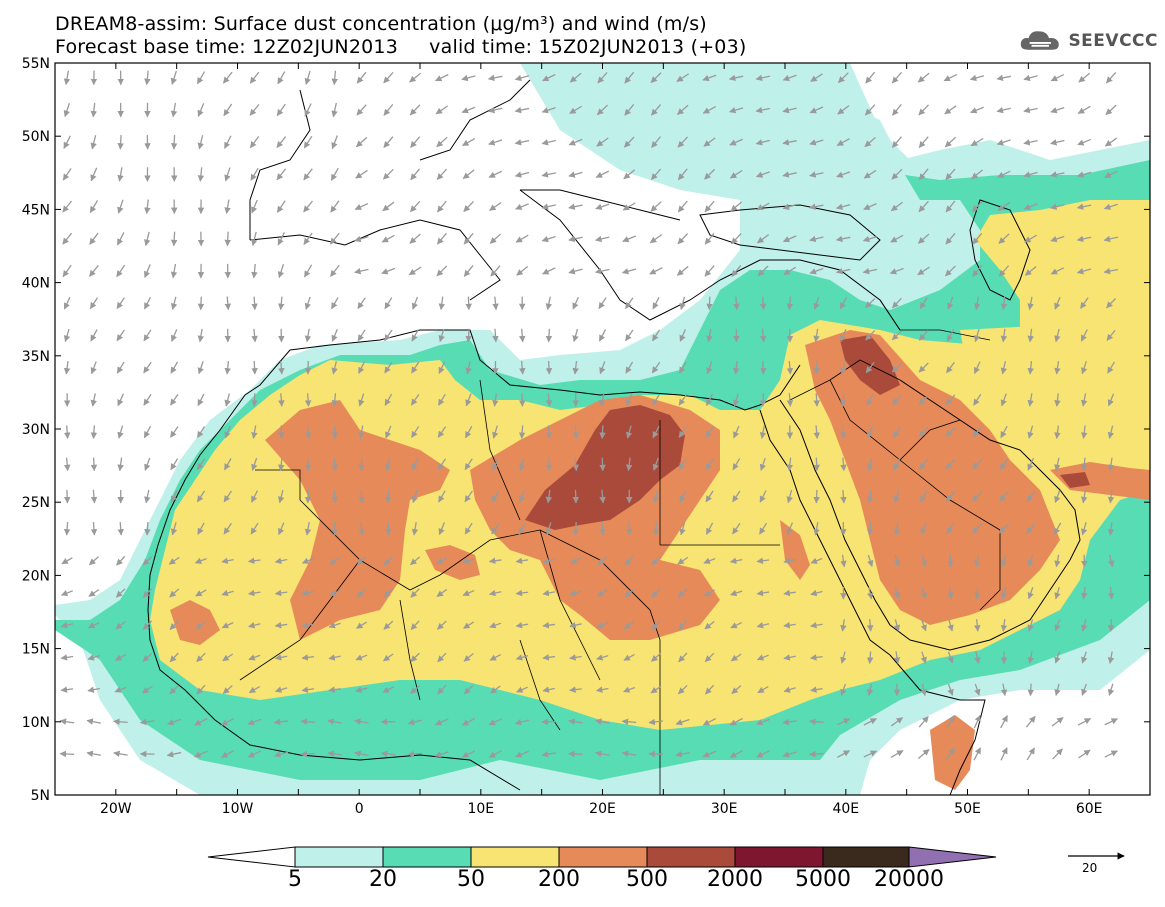 This screenshot has width=1165, height=907. Describe the element at coordinates (559, 879) in the screenshot. I see `colorbar-label: 200` at that location.